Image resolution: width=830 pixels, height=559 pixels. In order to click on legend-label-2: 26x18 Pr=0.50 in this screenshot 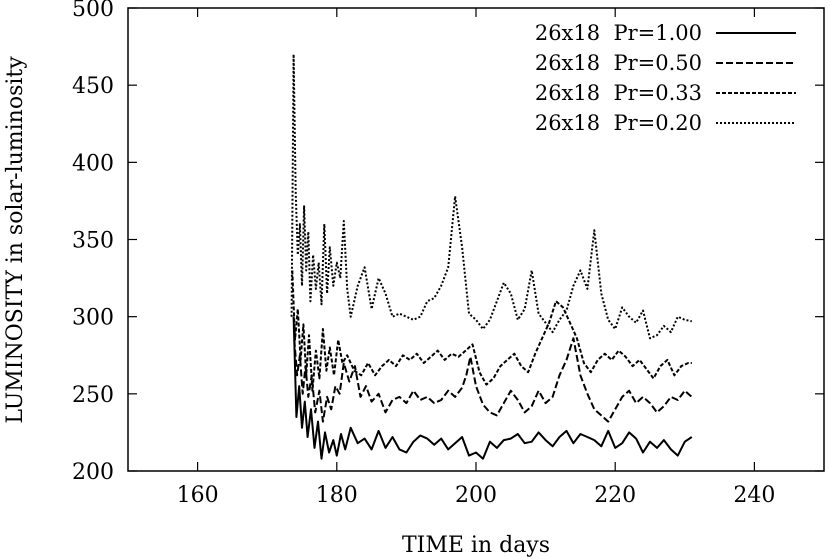, I will do `click(618, 63)`.